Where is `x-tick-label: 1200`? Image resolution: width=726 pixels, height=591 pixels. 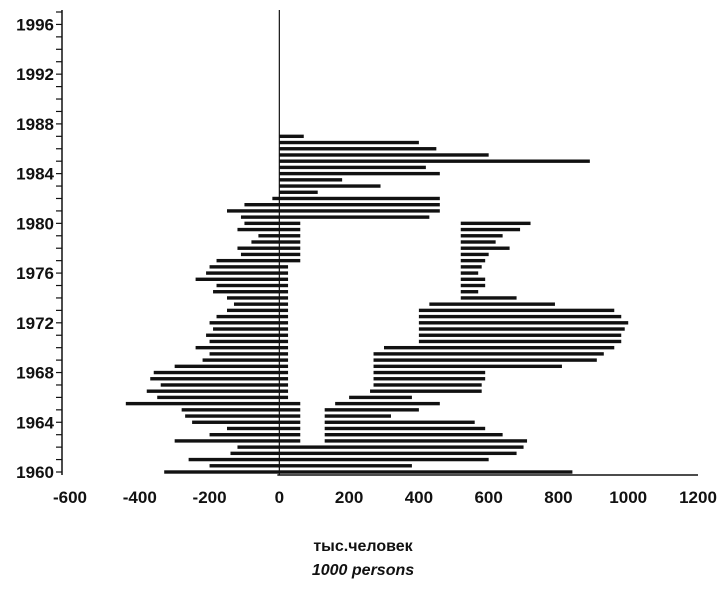 x-tick-label: 1200 is located at coordinates (698, 497).